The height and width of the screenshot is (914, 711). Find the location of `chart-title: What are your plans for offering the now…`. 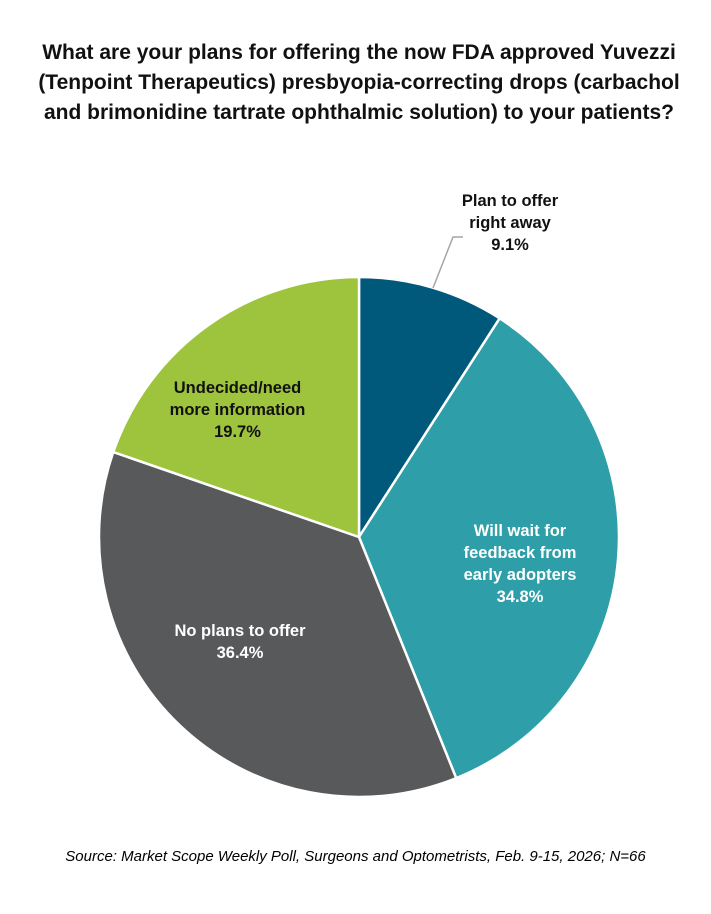

chart-title: What are your plans for offering the now… is located at coordinates (359, 82).